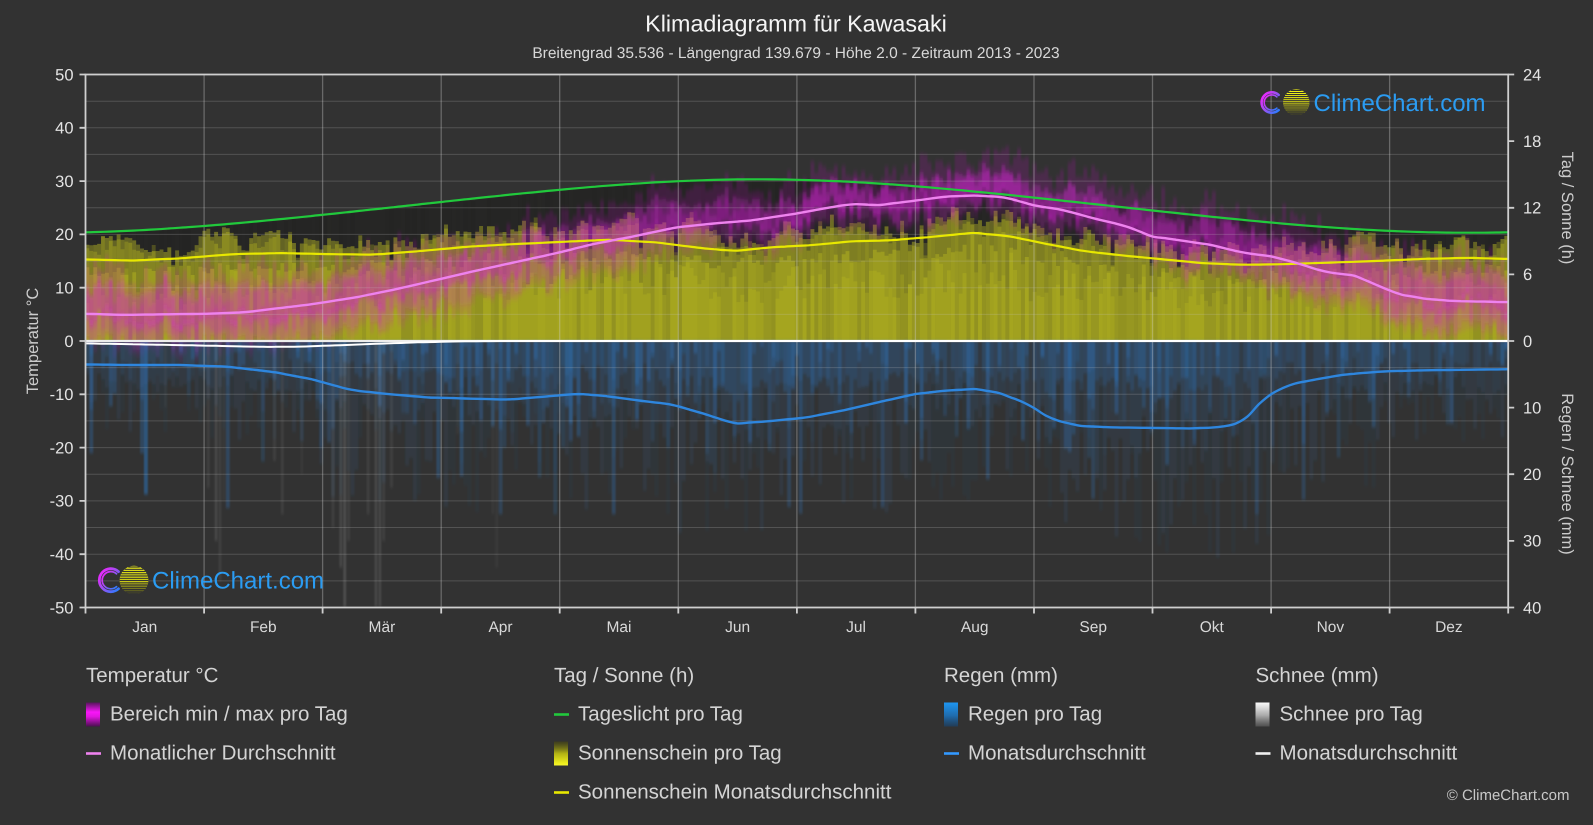  Describe the element at coordinates (62, 448) in the screenshot. I see `svg-text: -20` at that location.